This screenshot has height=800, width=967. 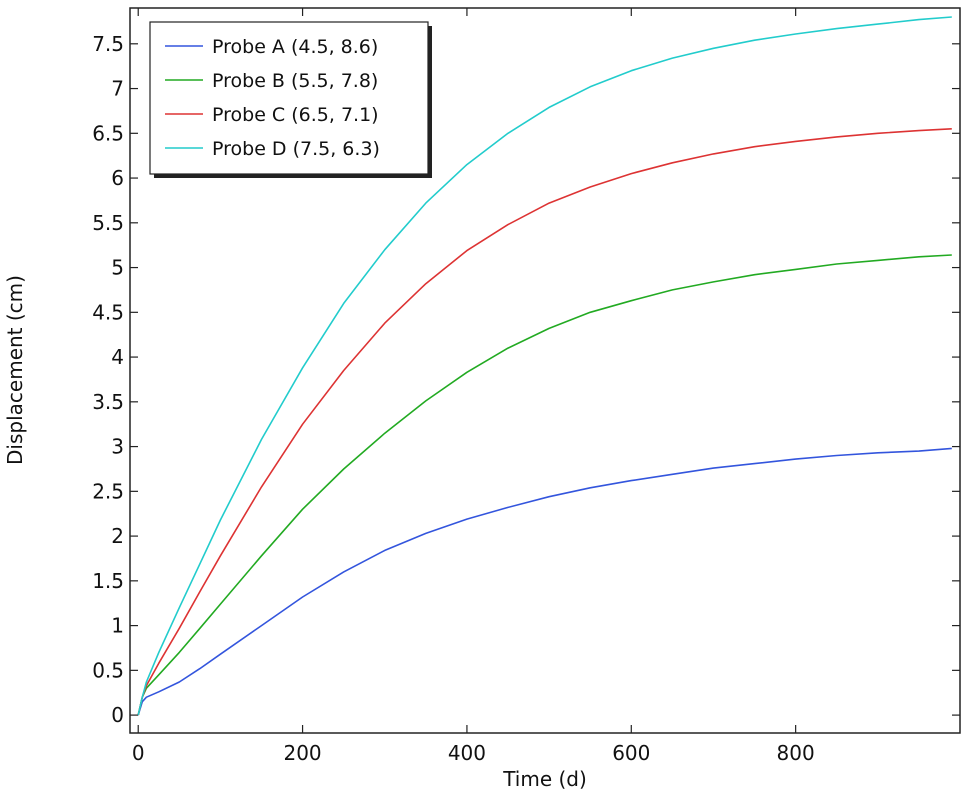 What do you see at coordinates (544, 779) in the screenshot?
I see `x-axis-title: Time (d)` at bounding box center [544, 779].